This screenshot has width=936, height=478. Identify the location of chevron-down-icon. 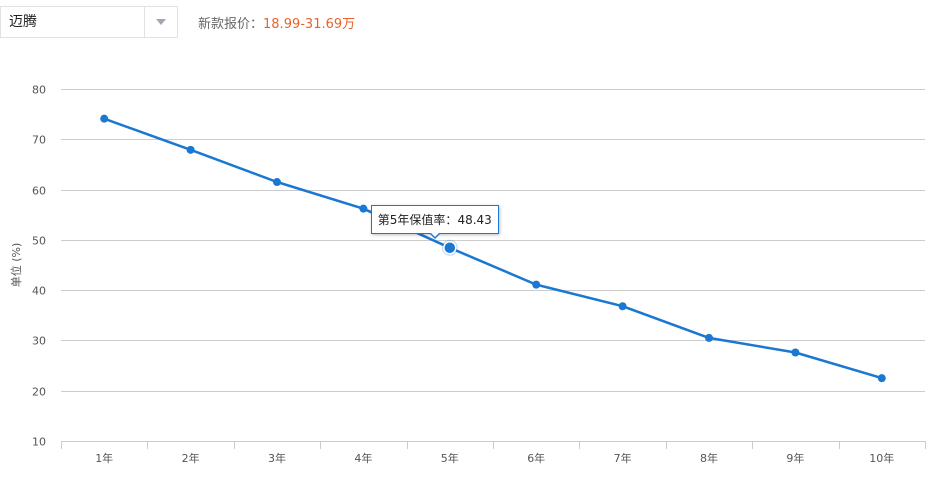
(161, 22).